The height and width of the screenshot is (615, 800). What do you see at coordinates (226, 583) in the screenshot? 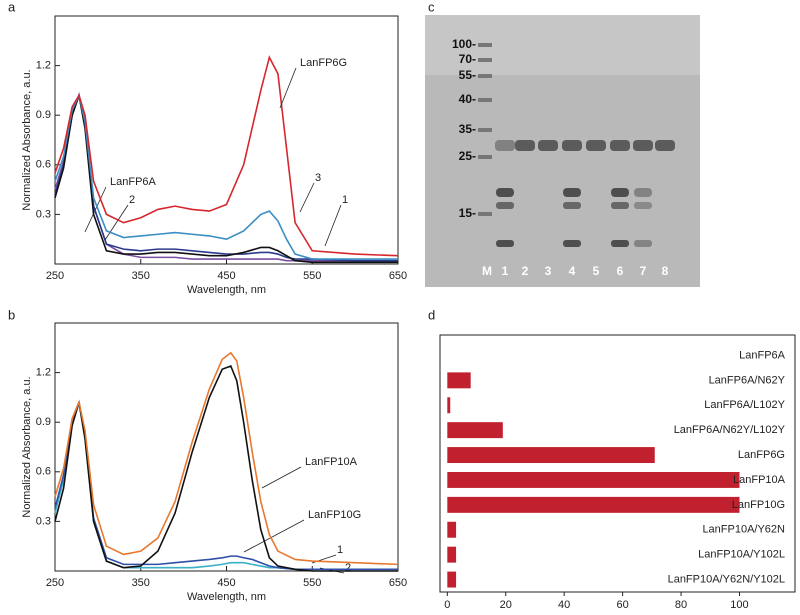
I see `x-tick-label: 450` at bounding box center [226, 583].